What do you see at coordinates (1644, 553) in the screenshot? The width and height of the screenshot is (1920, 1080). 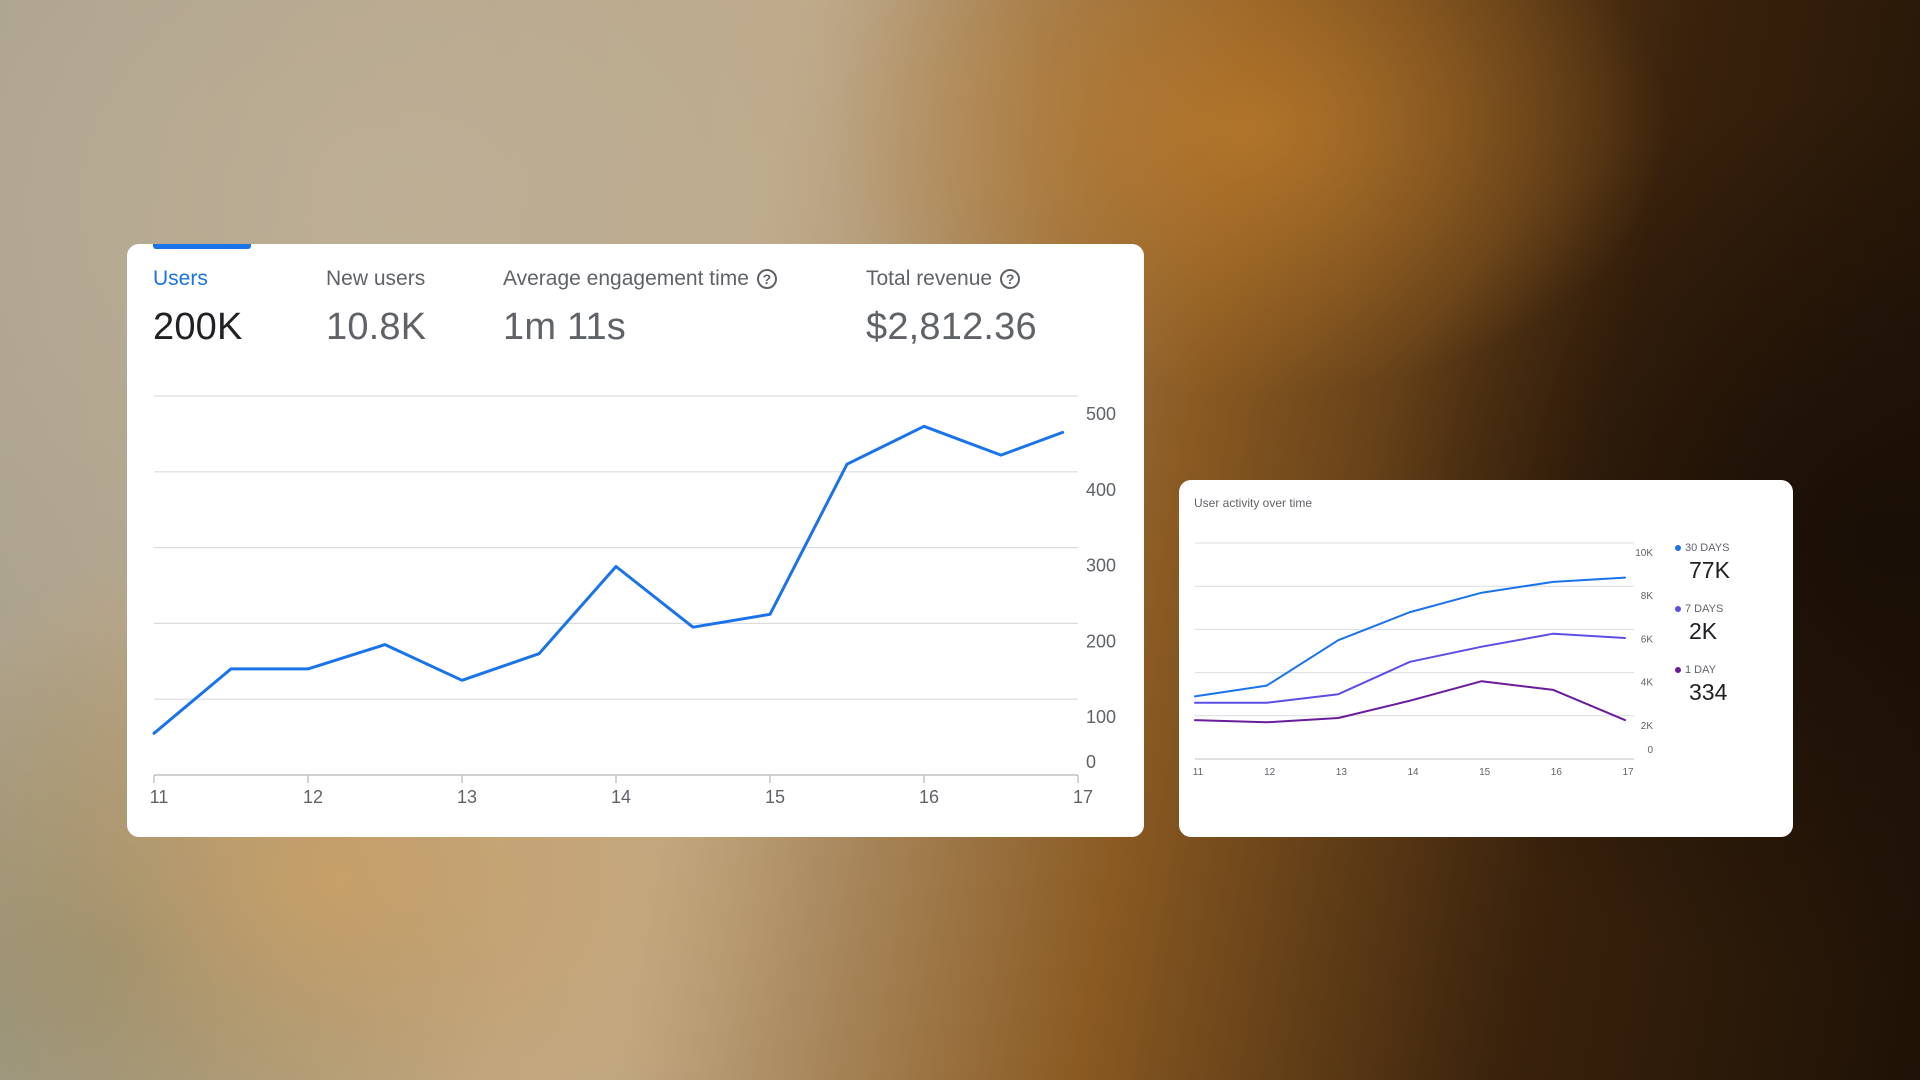 I see `y-tick-label: 10K` at bounding box center [1644, 553].